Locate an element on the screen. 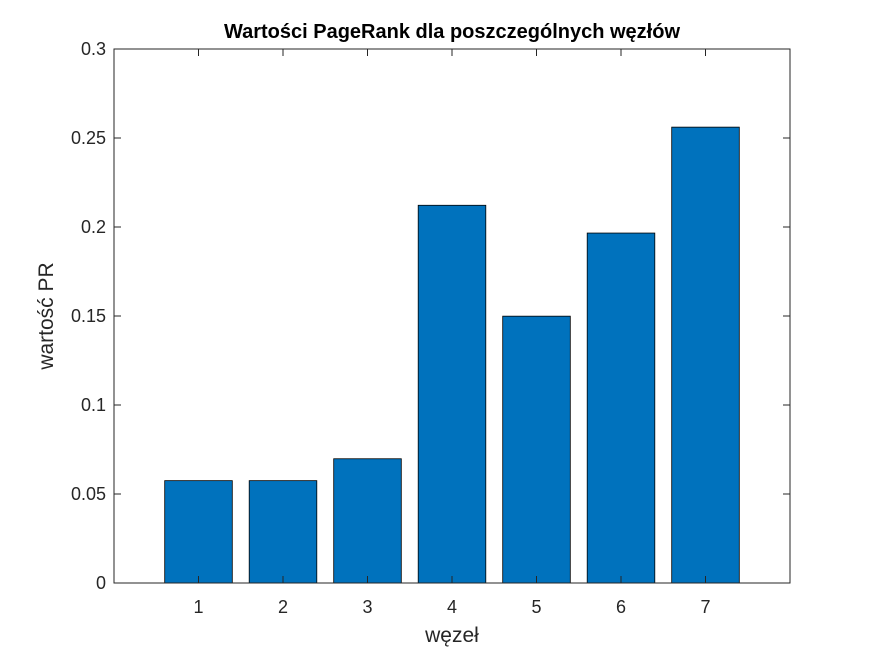 This screenshot has height=656, width=875. x-tick-label: 7 is located at coordinates (705, 607).